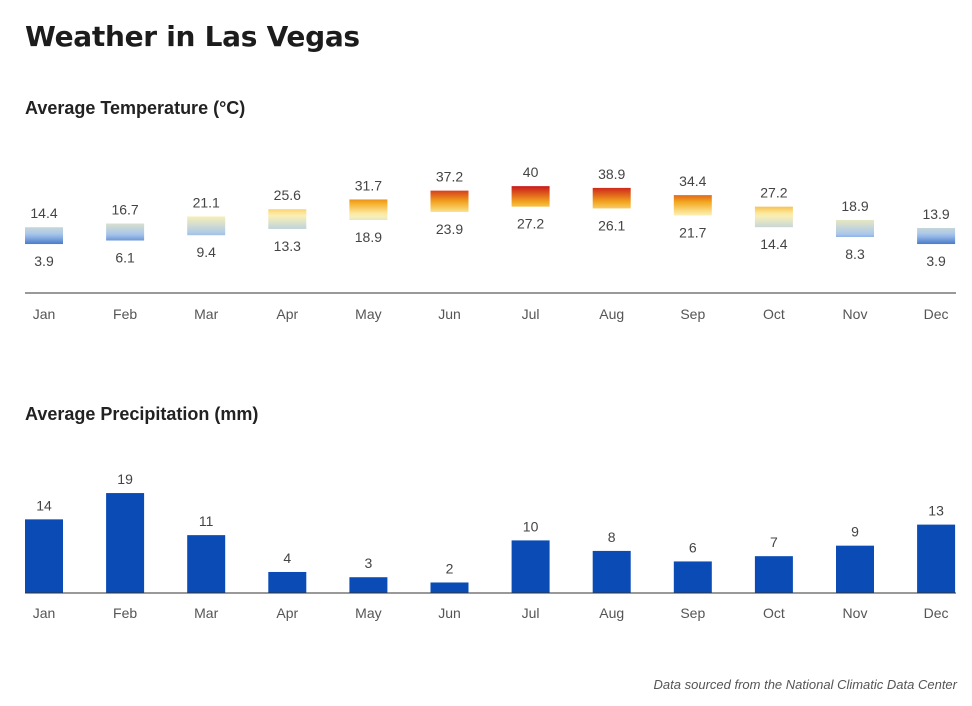  I want to click on precipitation-month-tick: Mar, so click(206, 613).